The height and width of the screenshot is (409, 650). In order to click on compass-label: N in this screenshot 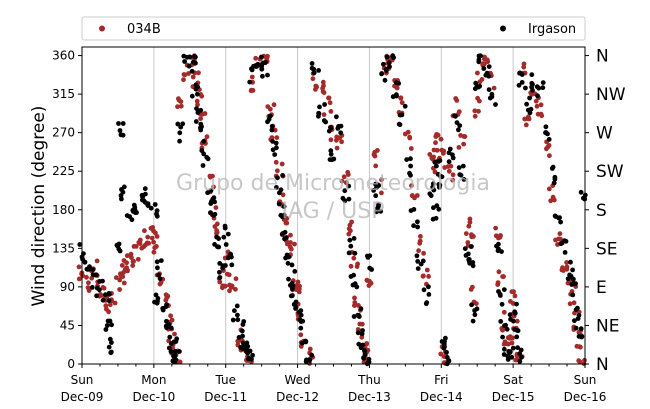, I will do `click(602, 57)`.